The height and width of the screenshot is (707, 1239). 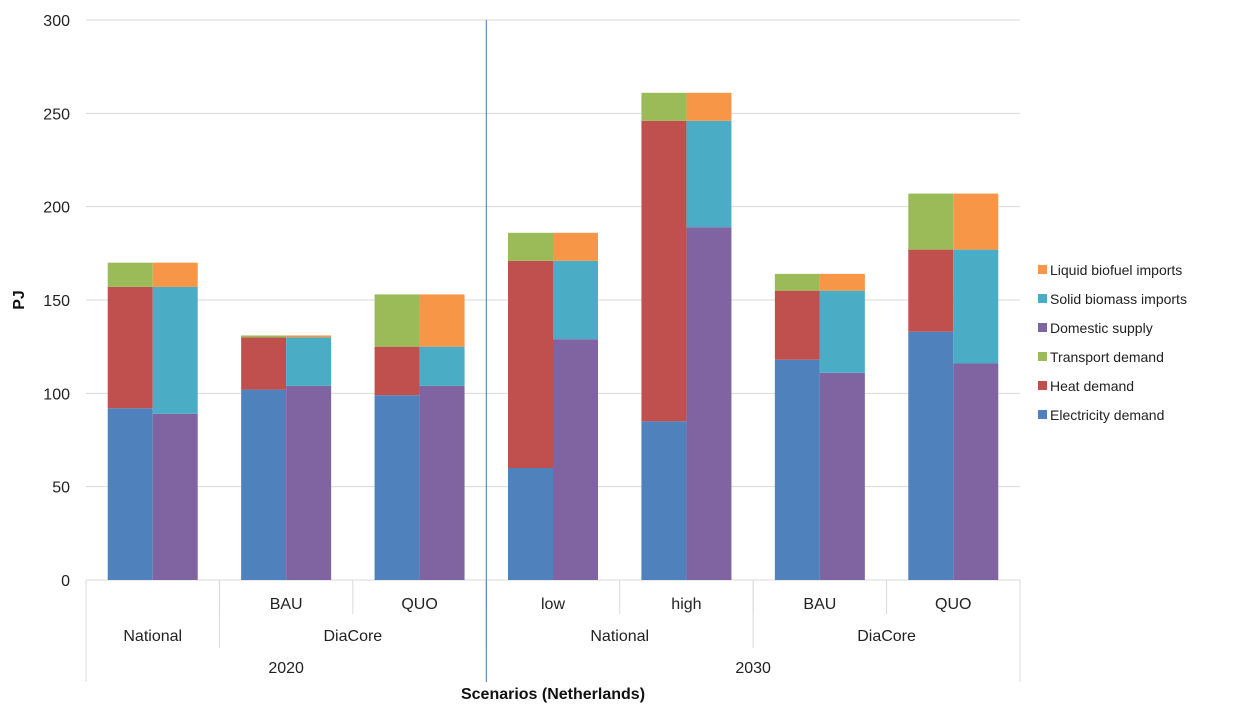 I want to click on legend-label: Heat demand, so click(x=1092, y=386).